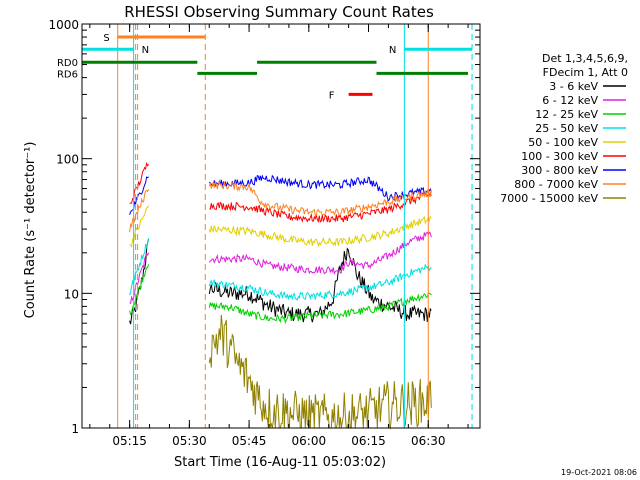  Describe the element at coordinates (67, 160) in the screenshot. I see `y-tick-label-2: 100` at that location.